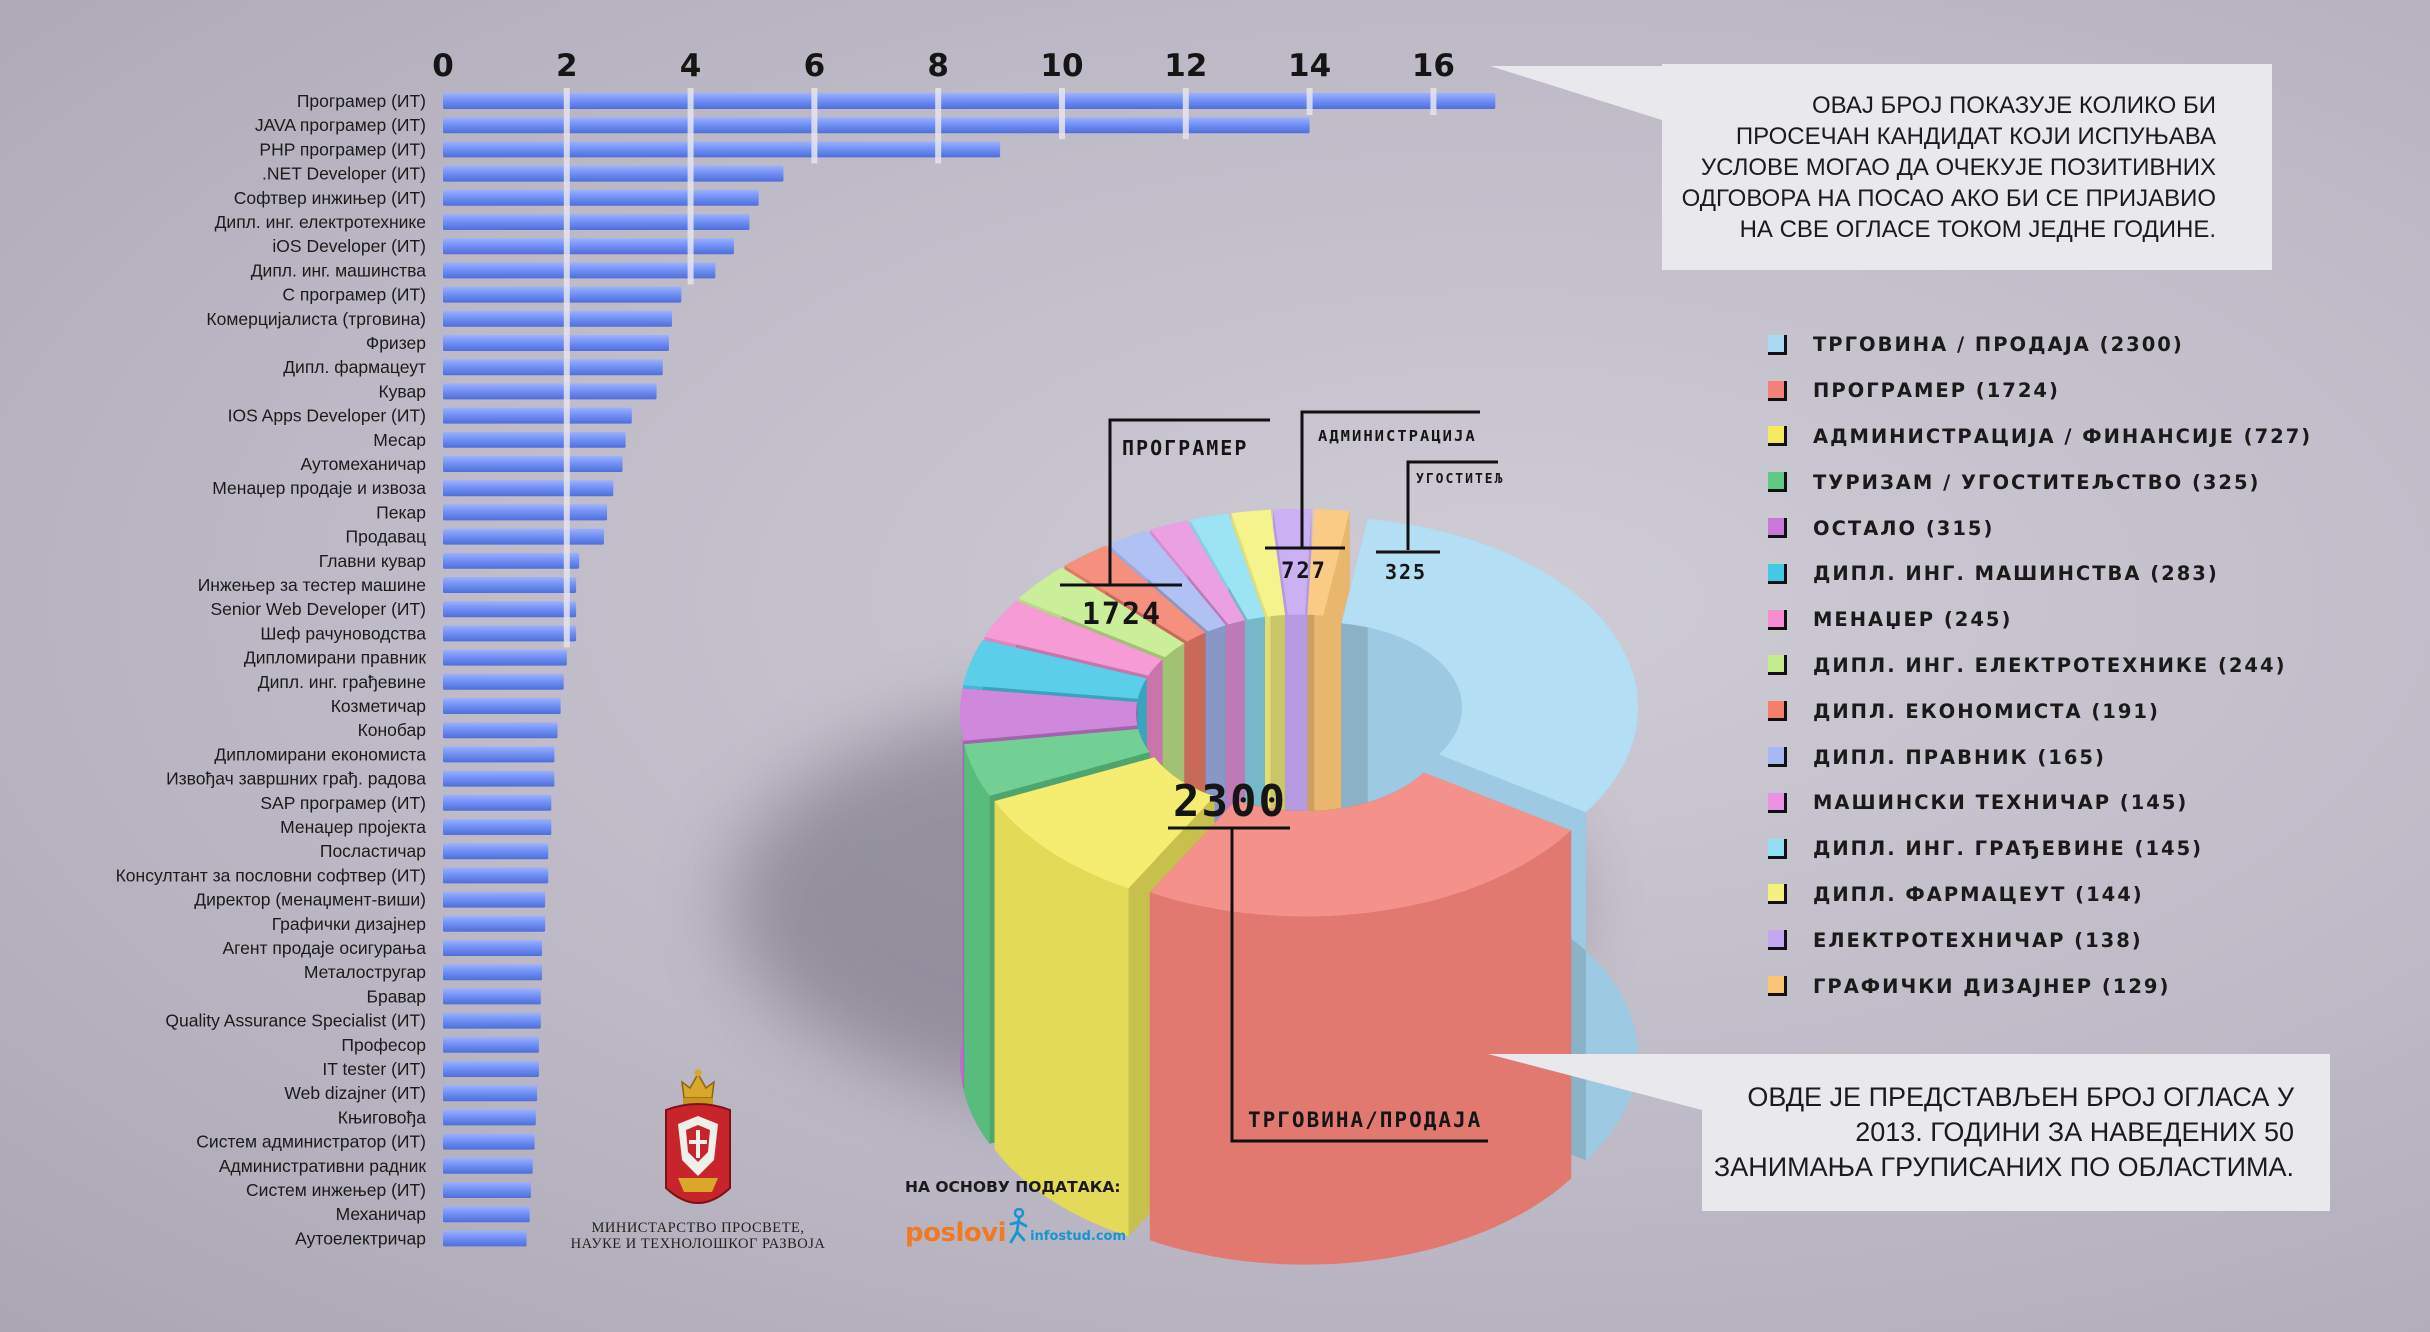 Image resolution: width=2430 pixels, height=1332 pixels. I want to click on category-label: Комерцијалиста (трговина), so click(316, 319).